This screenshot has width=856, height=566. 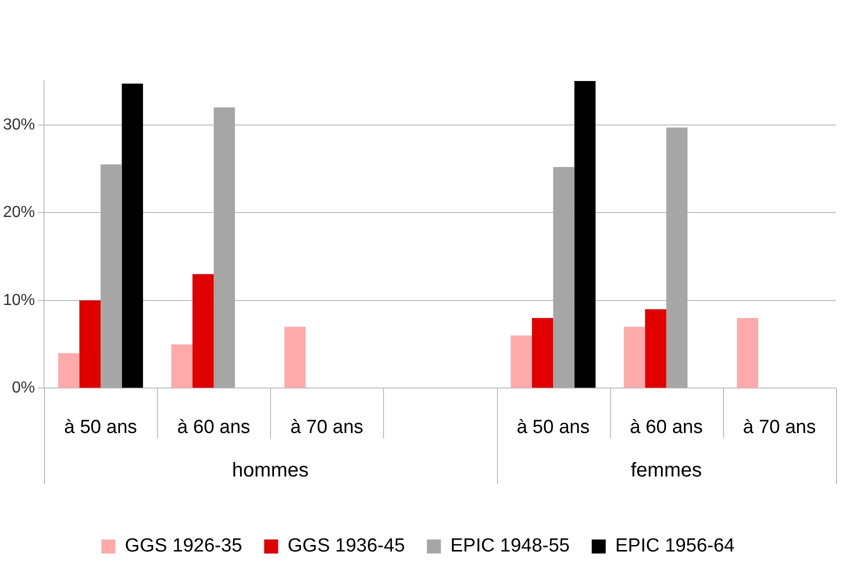 What do you see at coordinates (183, 546) in the screenshot?
I see `legend-label: GGS 1926-35` at bounding box center [183, 546].